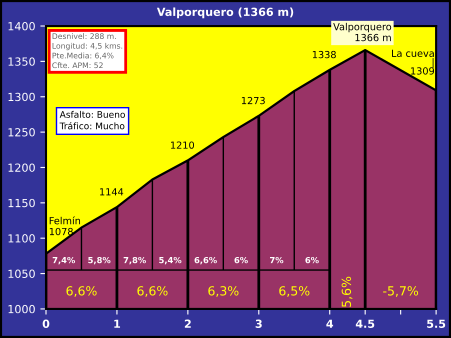 The width and height of the screenshot is (451, 338). Describe the element at coordinates (64, 260) in the screenshot. I see `annotation: 7,4%` at that location.